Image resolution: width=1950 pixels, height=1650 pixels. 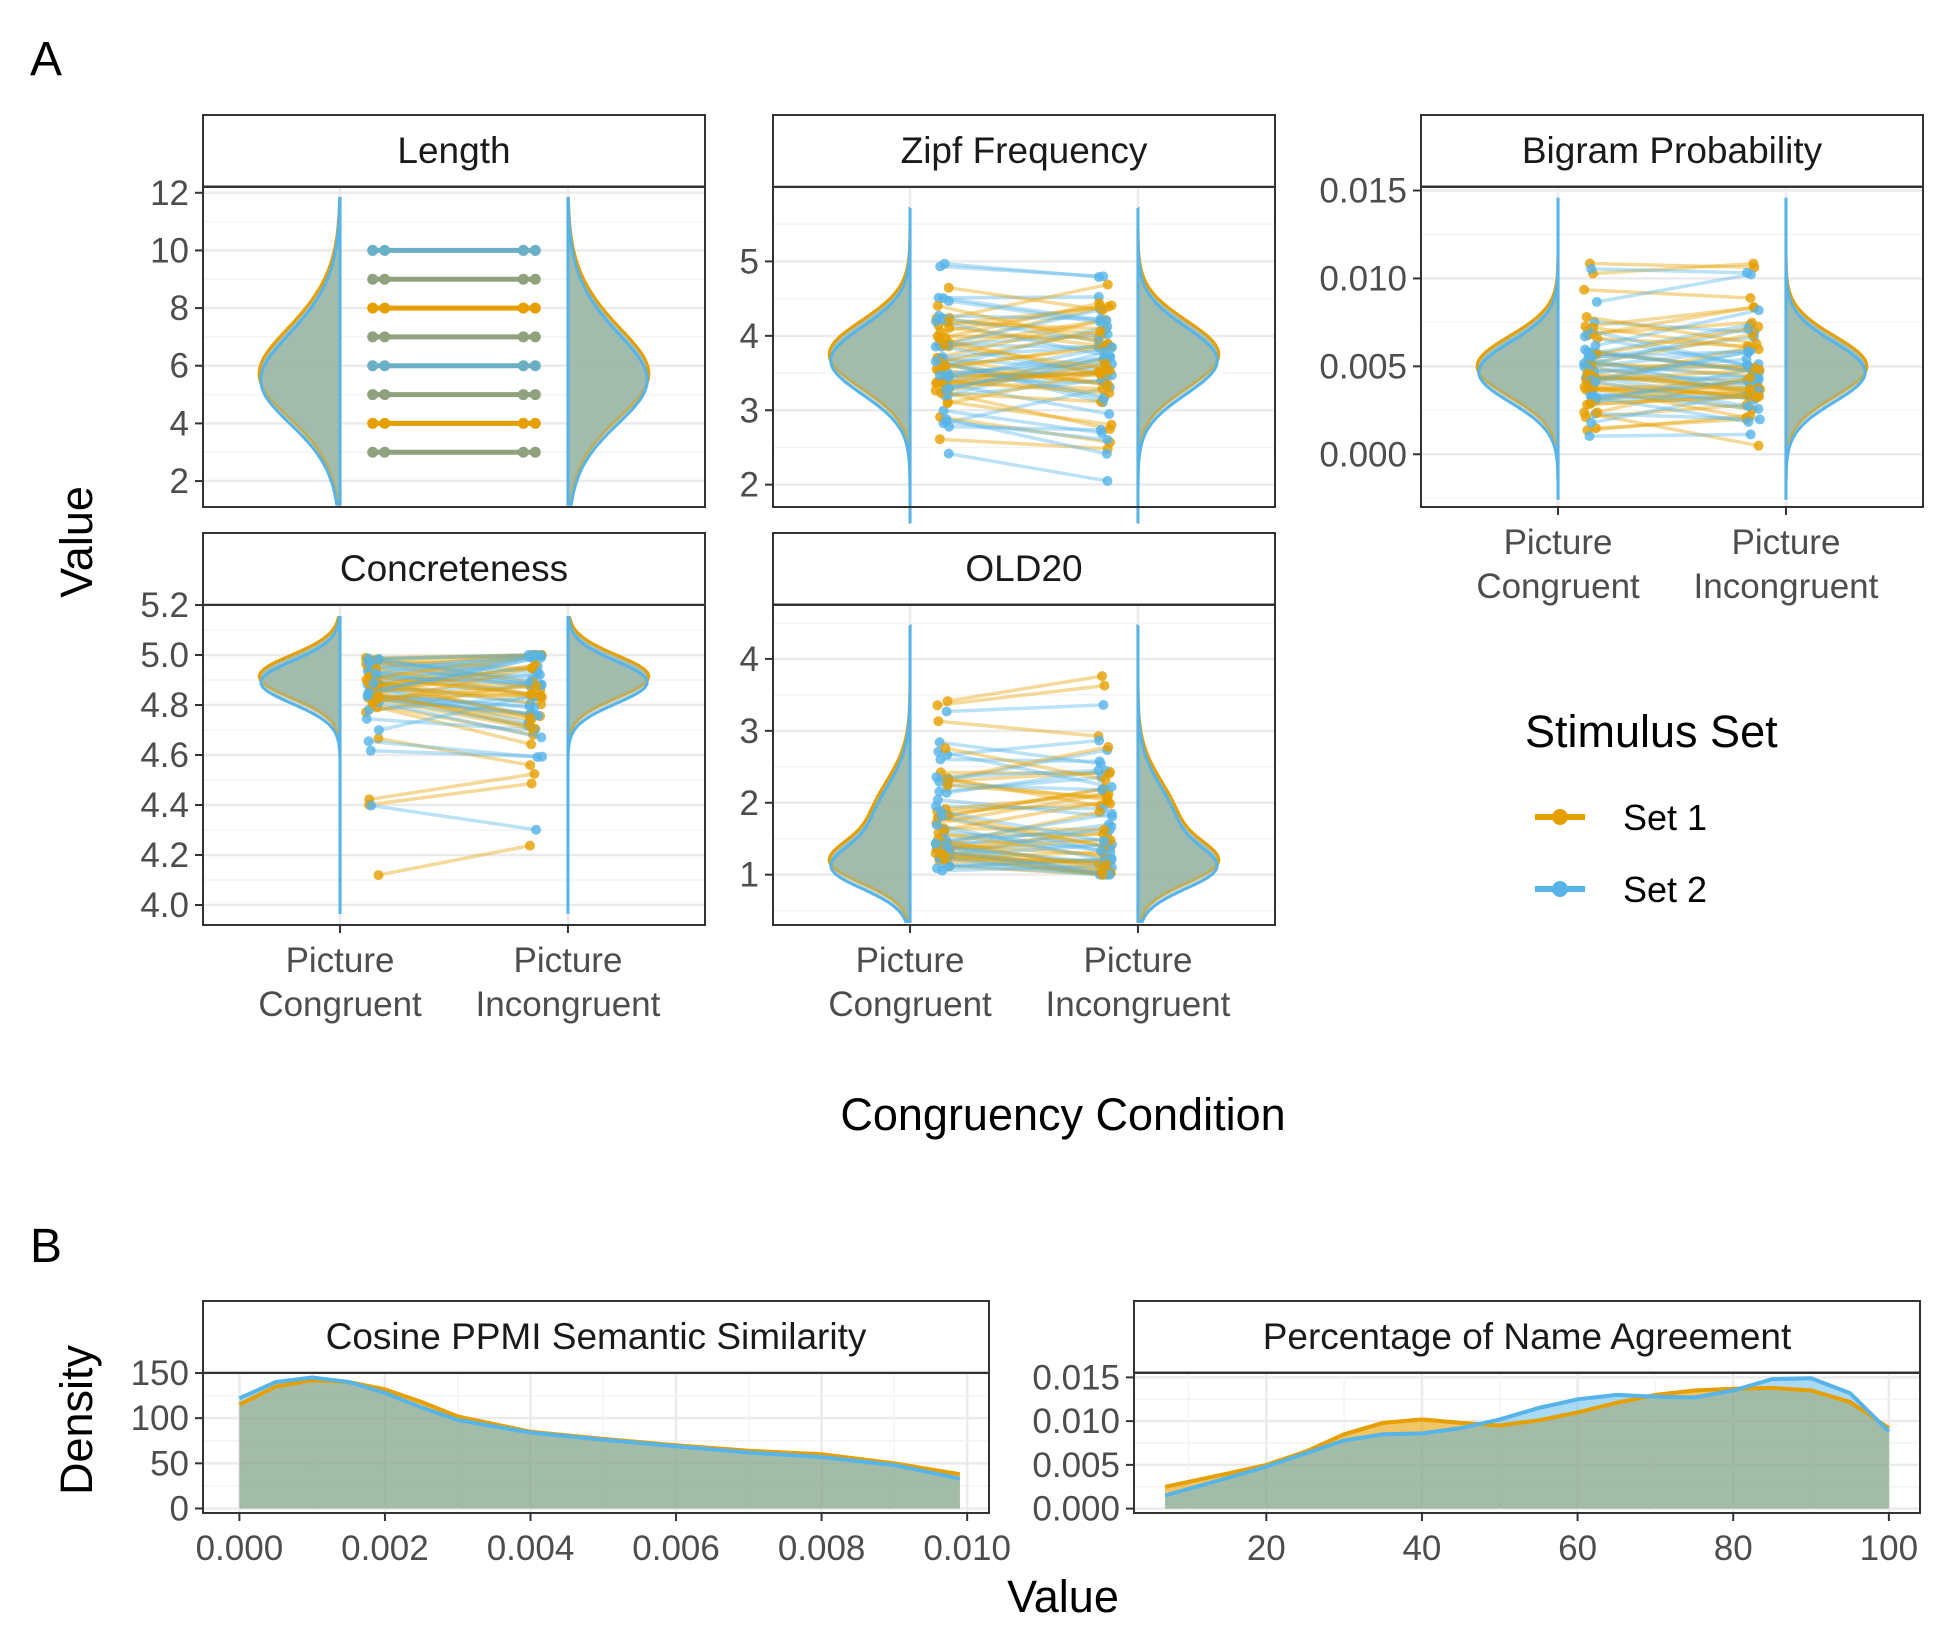 What do you see at coordinates (1421, 1548) in the screenshot?
I see `x-tick-label: 40` at bounding box center [1421, 1548].